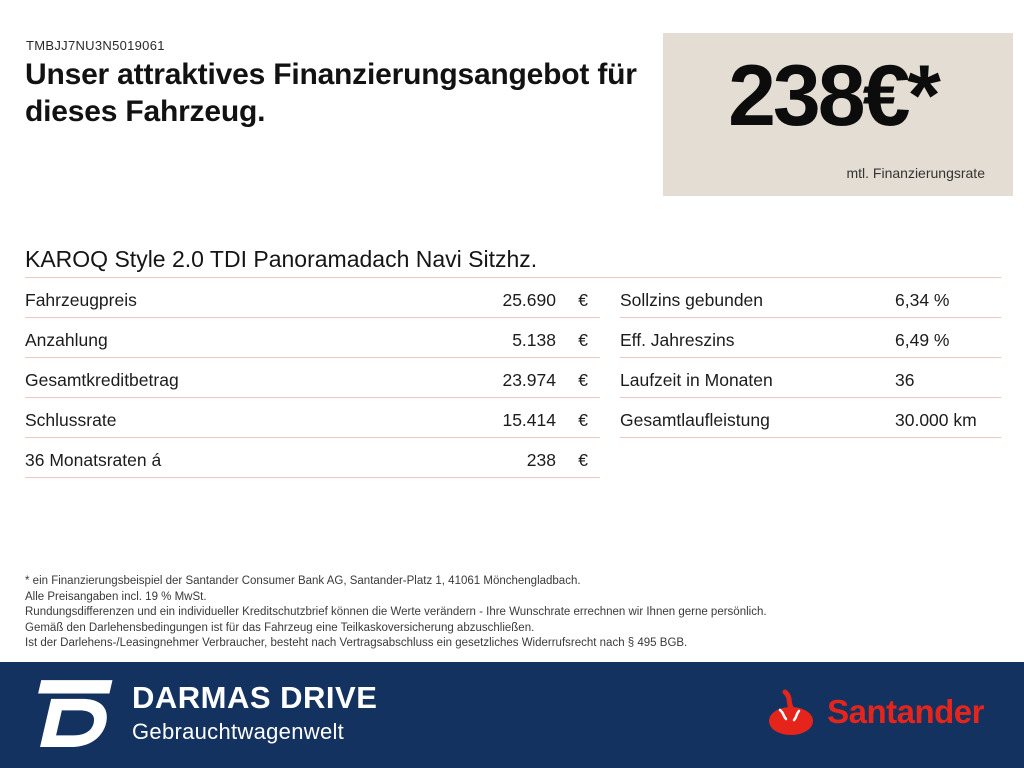 Image resolution: width=1024 pixels, height=768 pixels. What do you see at coordinates (834, 96) in the screenshot?
I see `monthly-rate-amount: 238€*` at bounding box center [834, 96].